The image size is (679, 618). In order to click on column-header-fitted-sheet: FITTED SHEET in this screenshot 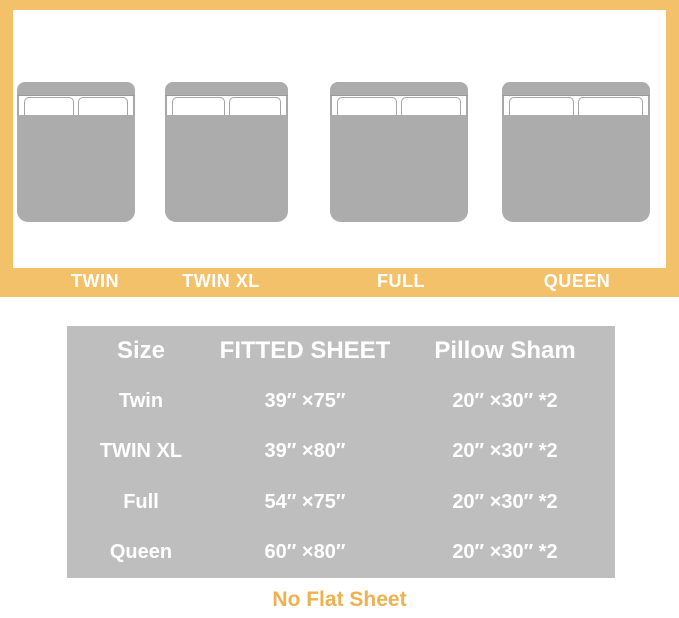, I will do `click(305, 351)`.